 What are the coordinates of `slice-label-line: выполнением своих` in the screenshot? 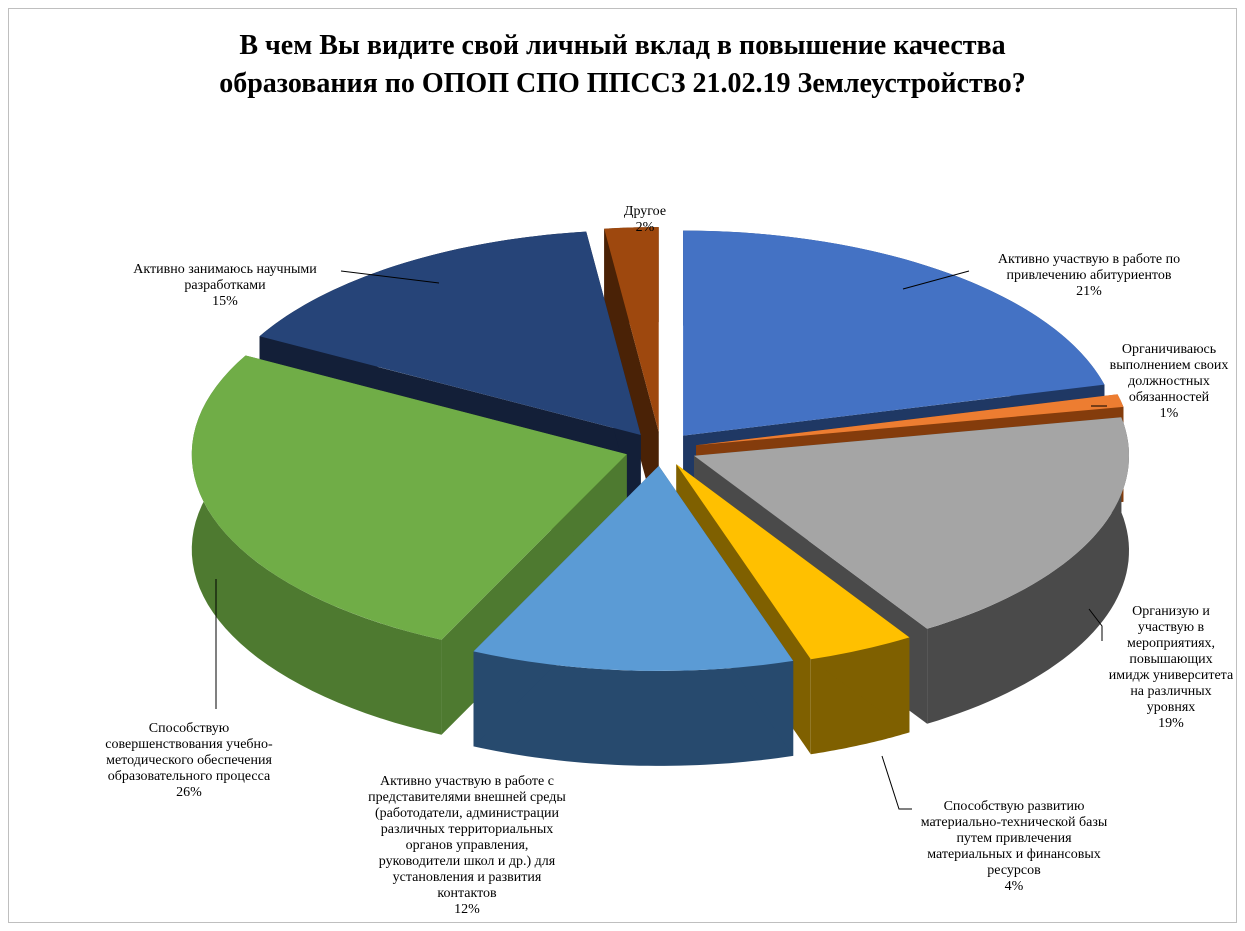 It's located at (1169, 365).